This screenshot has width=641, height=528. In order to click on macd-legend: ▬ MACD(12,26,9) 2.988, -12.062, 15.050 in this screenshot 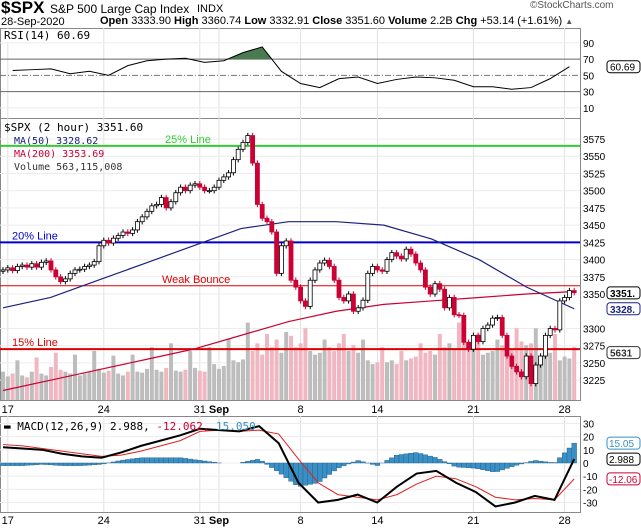, I will do `click(130, 426)`.